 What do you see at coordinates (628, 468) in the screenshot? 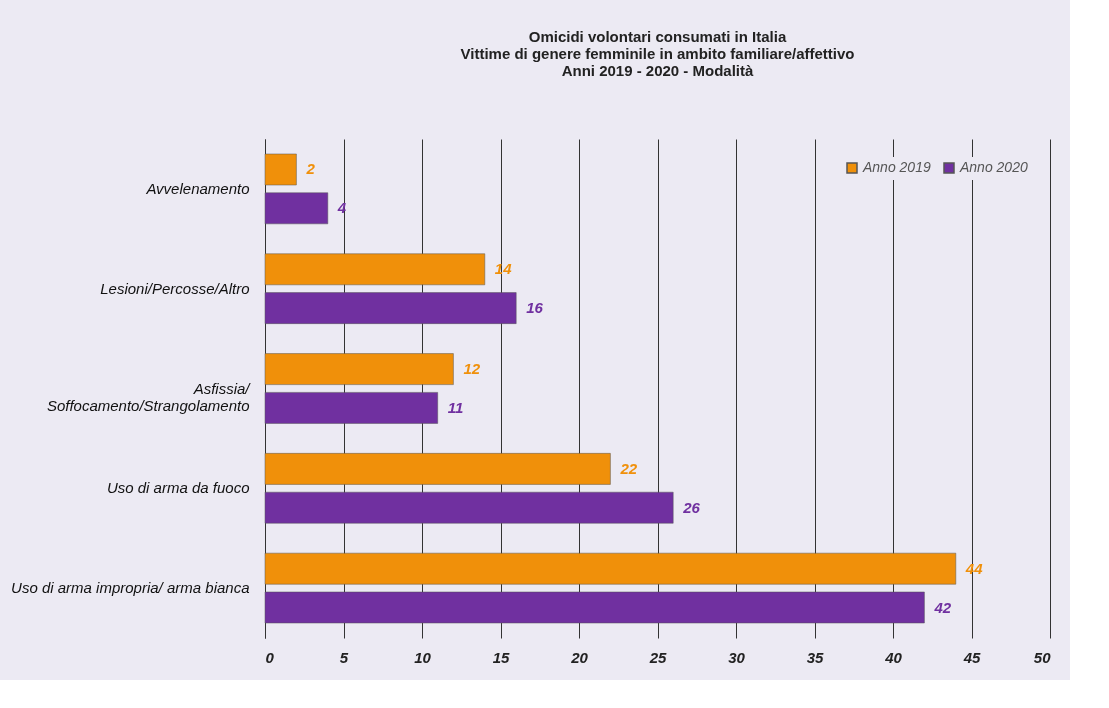
I see `data-label: 22` at bounding box center [628, 468].